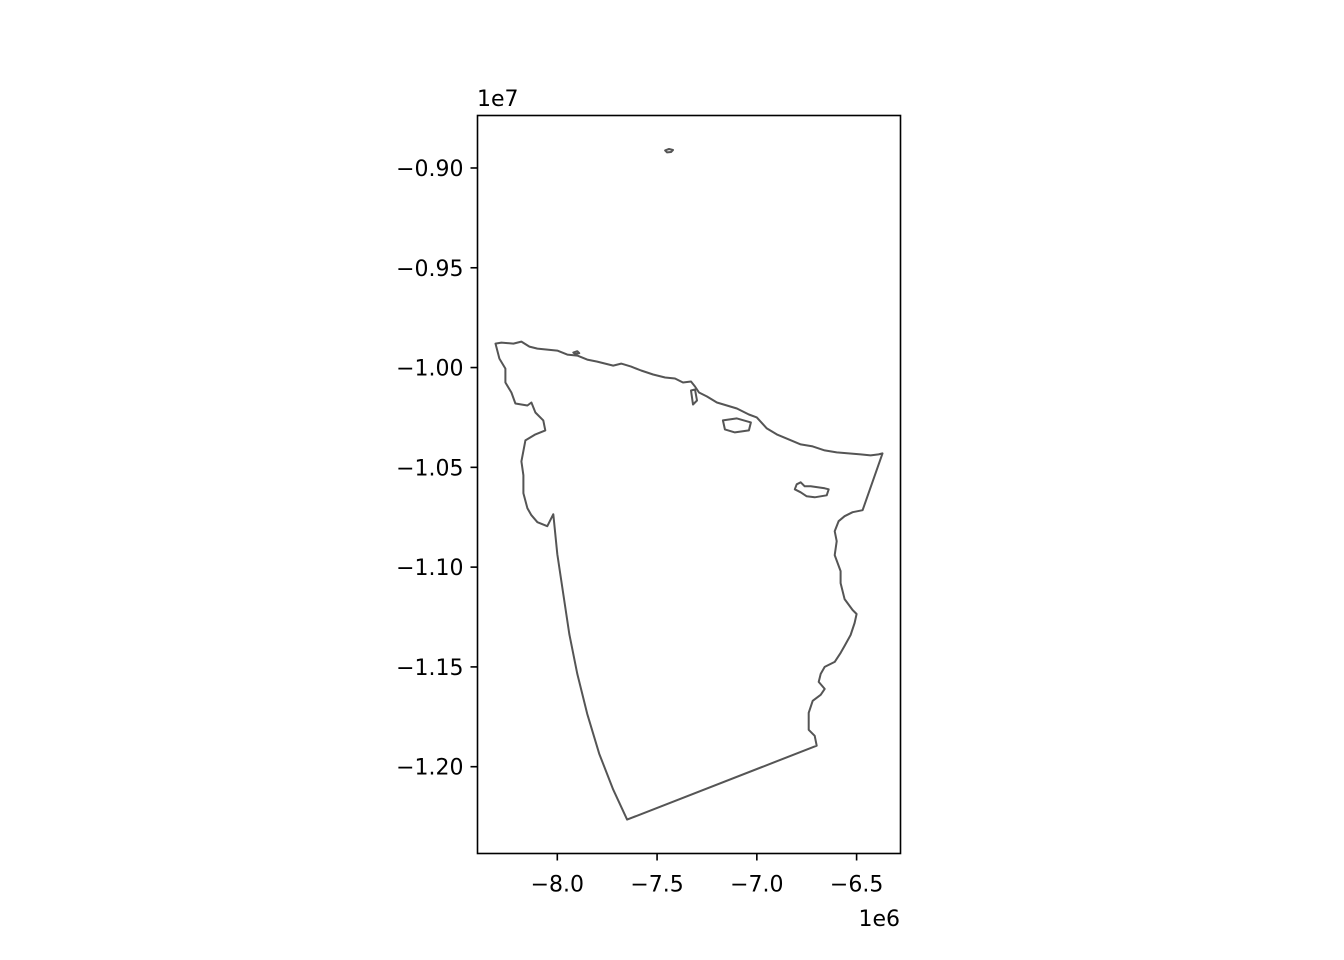 The image size is (1344, 960). I want to click on y-tick-label: −1.20, so click(429, 768).